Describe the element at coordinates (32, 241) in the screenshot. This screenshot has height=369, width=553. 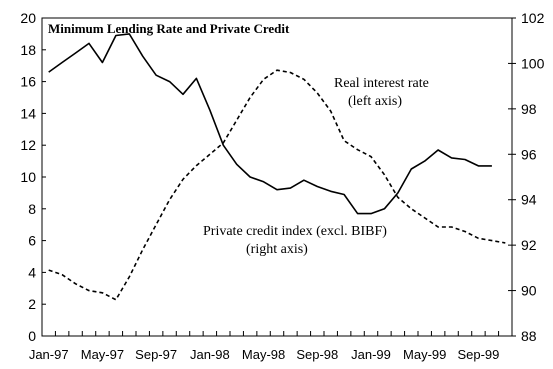
I see `left-tick-label: 6` at that location.